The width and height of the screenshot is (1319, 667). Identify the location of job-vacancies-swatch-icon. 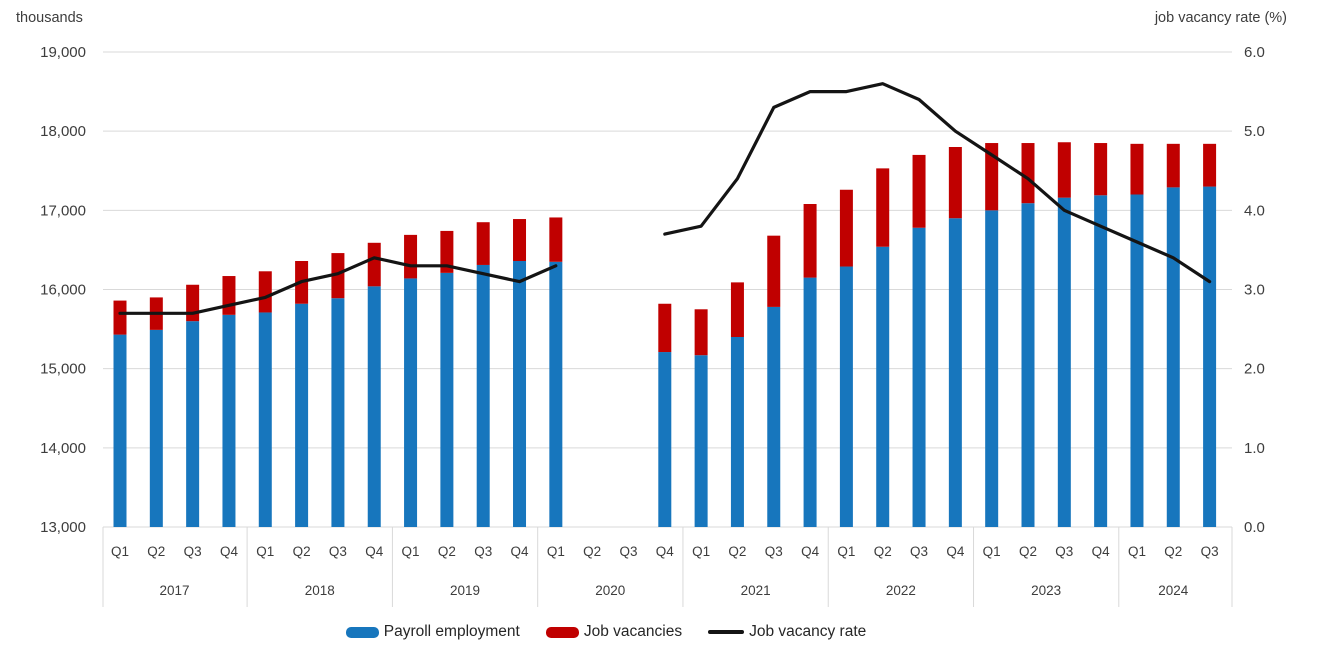
(562, 632).